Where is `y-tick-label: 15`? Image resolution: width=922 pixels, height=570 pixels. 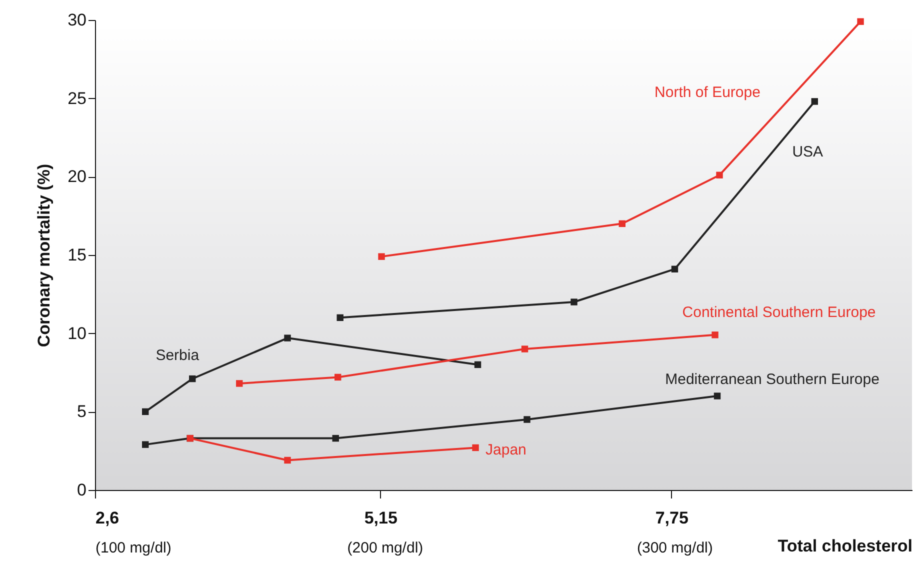 y-tick-label: 15 is located at coordinates (77, 255).